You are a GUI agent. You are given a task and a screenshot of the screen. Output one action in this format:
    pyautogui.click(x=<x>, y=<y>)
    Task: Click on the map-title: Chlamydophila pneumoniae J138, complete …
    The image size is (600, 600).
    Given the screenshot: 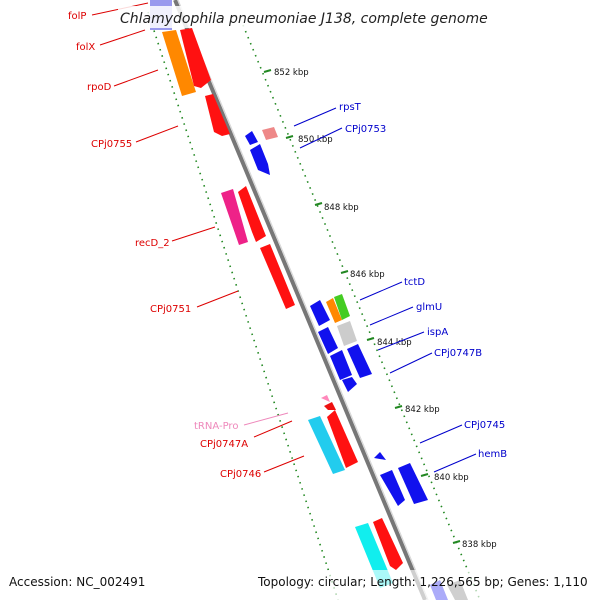 What is the action you would take?
    pyautogui.click(x=304, y=19)
    